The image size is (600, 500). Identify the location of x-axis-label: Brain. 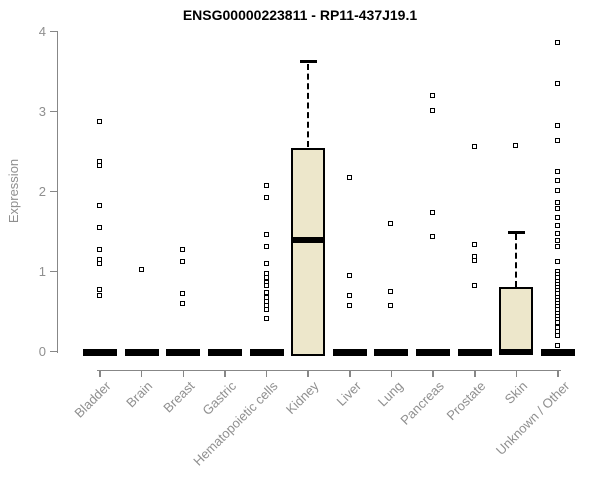
(139, 394).